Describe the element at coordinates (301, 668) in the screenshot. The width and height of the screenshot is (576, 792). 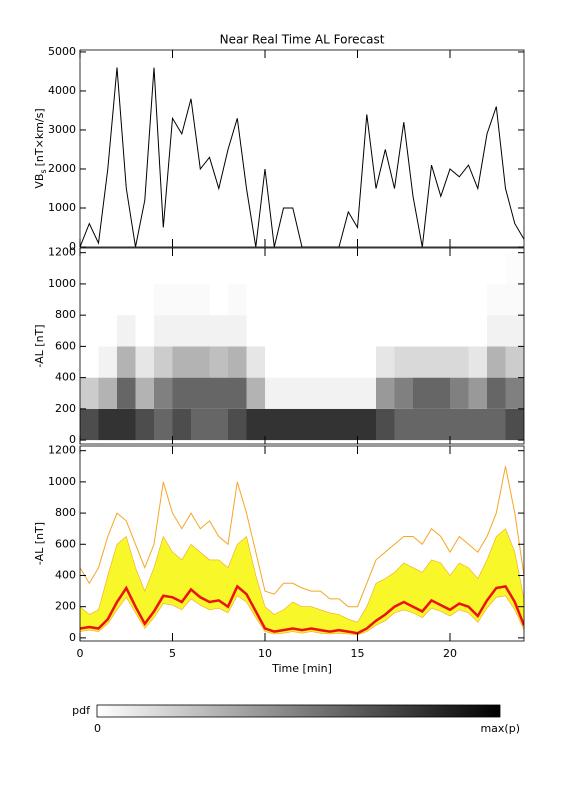
I see `x-axis-label: Time [min]` at that location.